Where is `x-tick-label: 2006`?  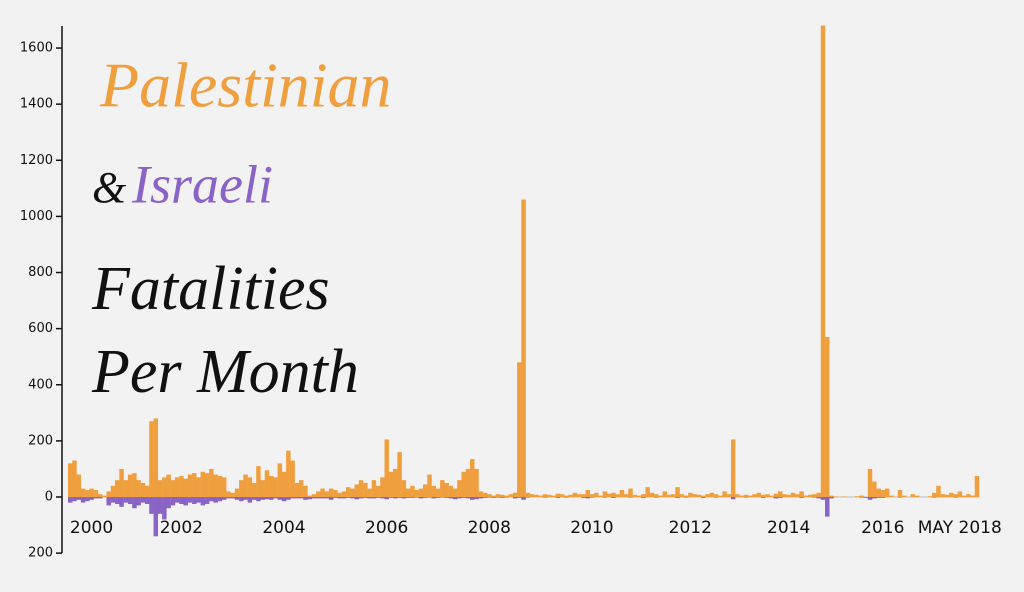 x-tick-label: 2006 is located at coordinates (386, 528).